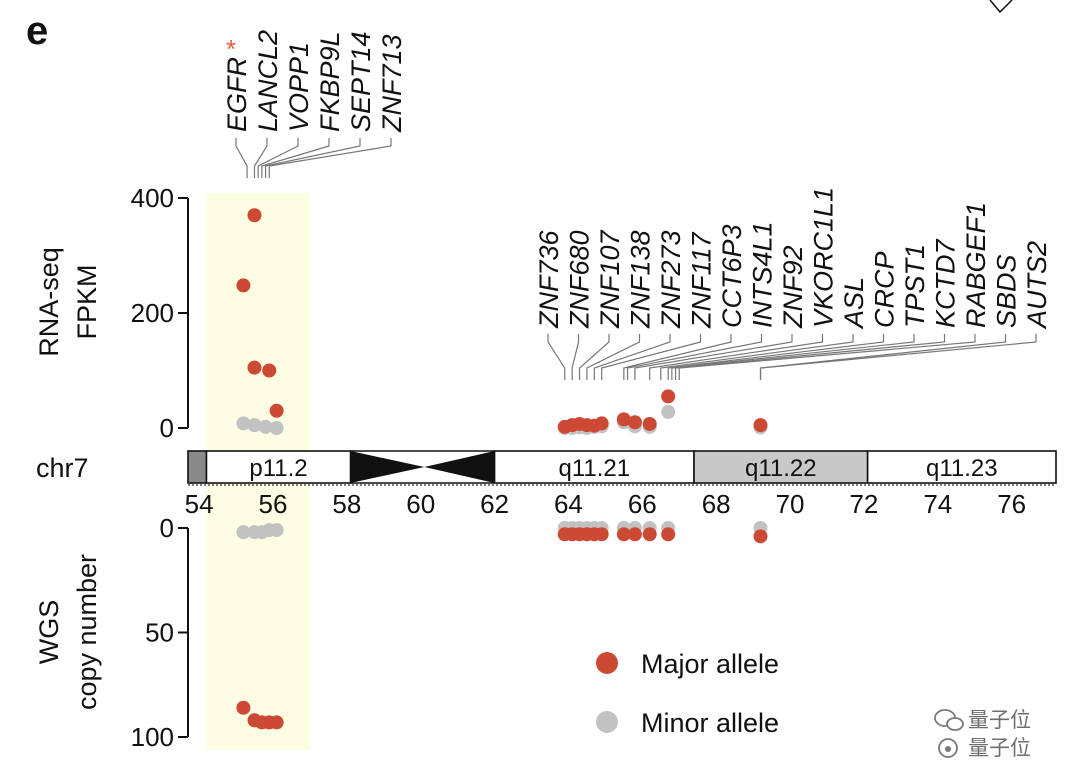  What do you see at coordinates (946, 283) in the screenshot?
I see `gene-label: KCTD7` at bounding box center [946, 283].